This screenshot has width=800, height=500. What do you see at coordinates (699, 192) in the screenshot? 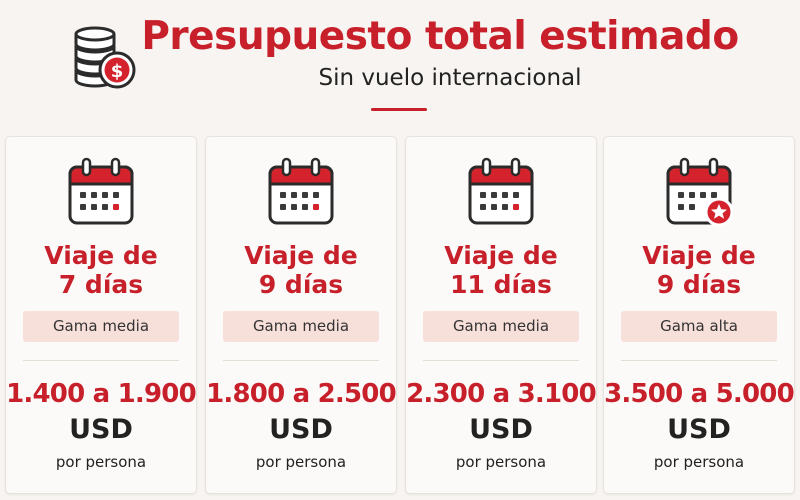
I see `calendar-star-icon` at bounding box center [699, 192].